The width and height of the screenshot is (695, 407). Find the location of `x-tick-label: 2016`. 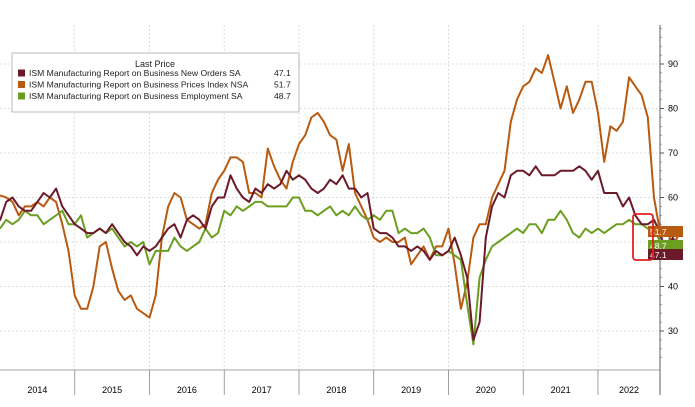

x-tick-label: 2016 is located at coordinates (187, 390).